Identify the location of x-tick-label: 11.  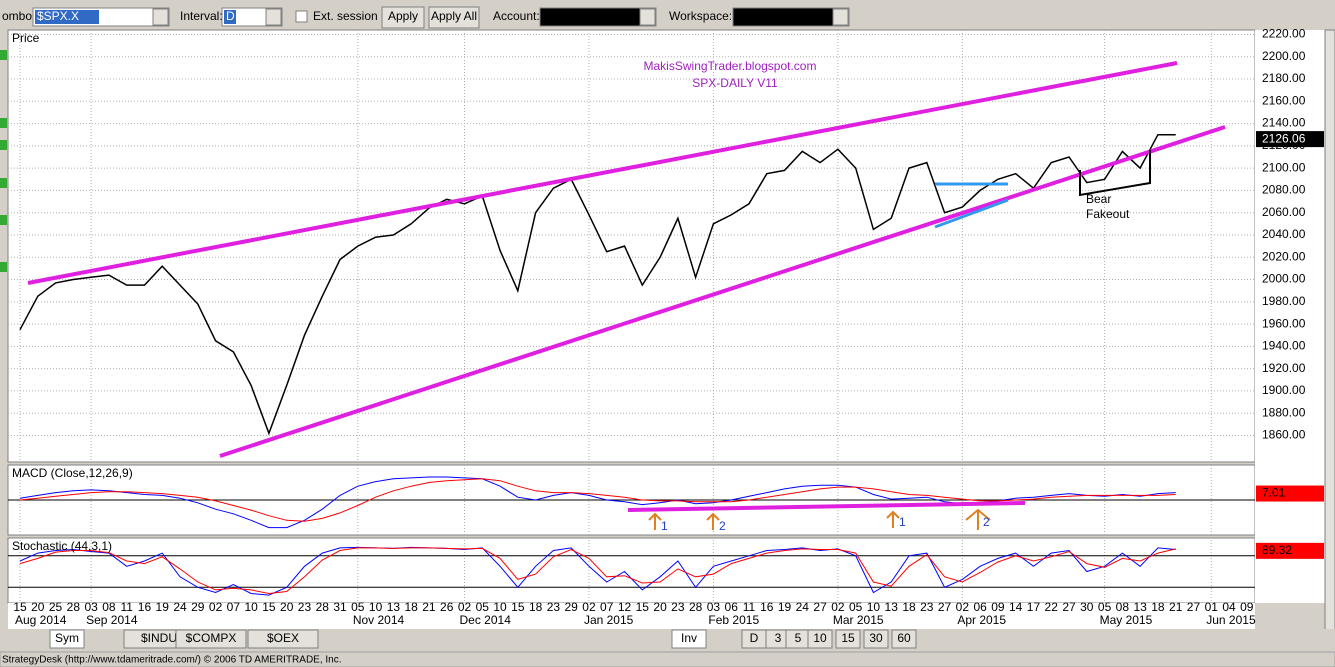
(126, 607).